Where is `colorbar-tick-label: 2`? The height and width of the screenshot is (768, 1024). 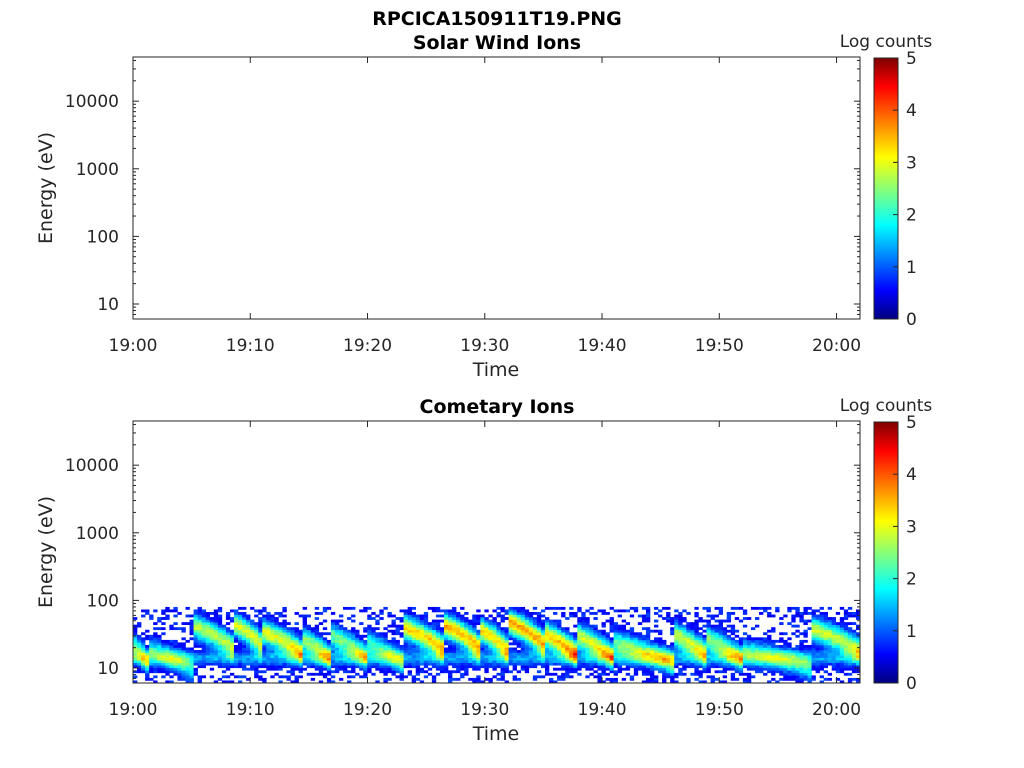
colorbar-tick-label: 2 is located at coordinates (911, 216).